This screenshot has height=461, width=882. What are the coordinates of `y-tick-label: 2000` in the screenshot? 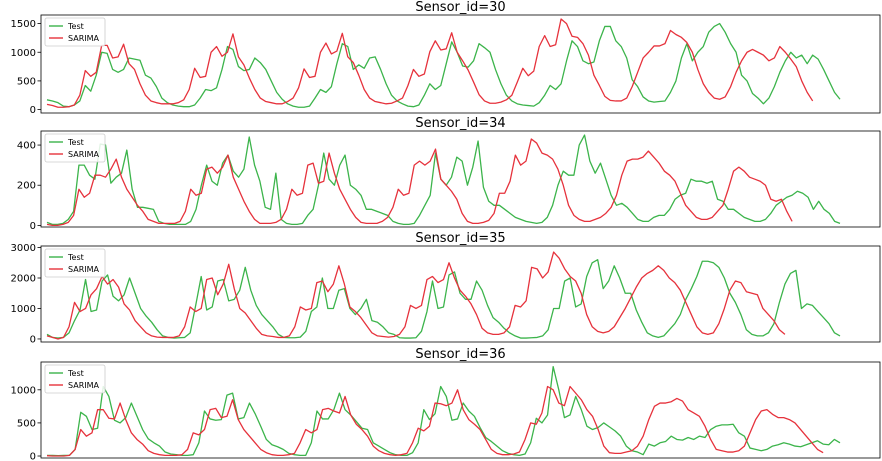 It's located at (23, 279).